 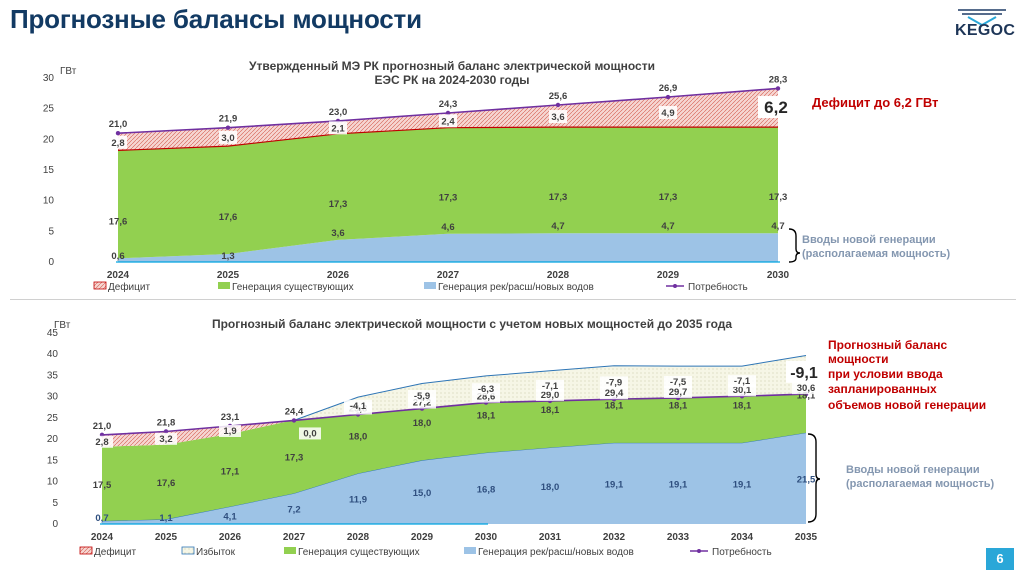 What do you see at coordinates (294, 458) in the screenshot?
I see `label2-existing-2027: 17,3` at bounding box center [294, 458].